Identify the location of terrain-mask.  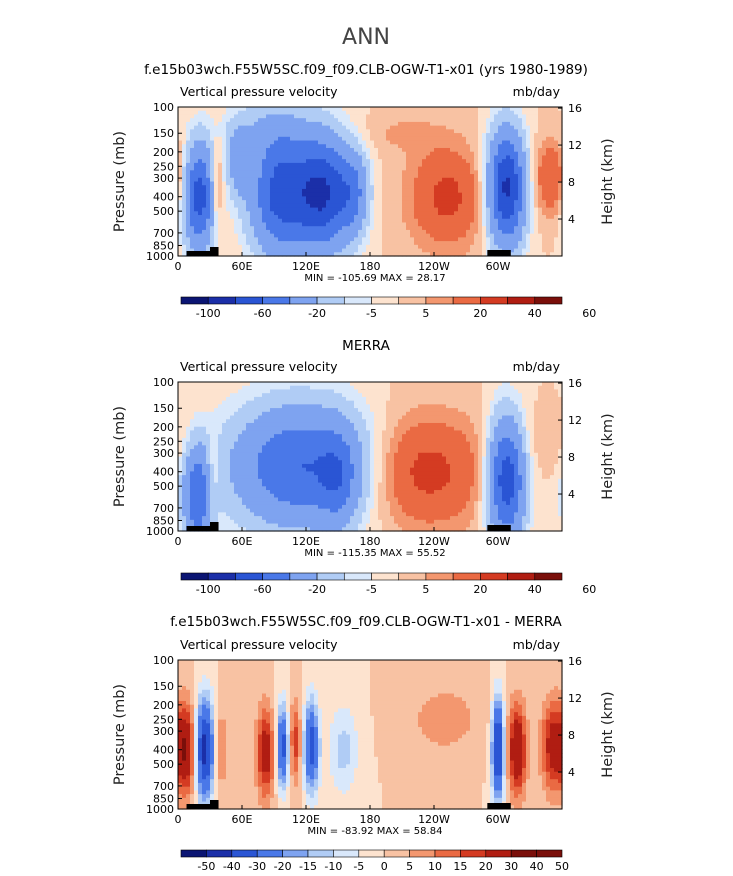
(498, 253).